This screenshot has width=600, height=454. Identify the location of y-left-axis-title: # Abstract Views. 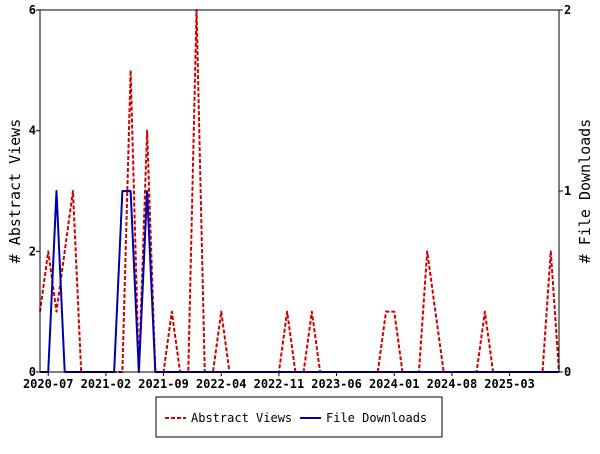
(15, 191).